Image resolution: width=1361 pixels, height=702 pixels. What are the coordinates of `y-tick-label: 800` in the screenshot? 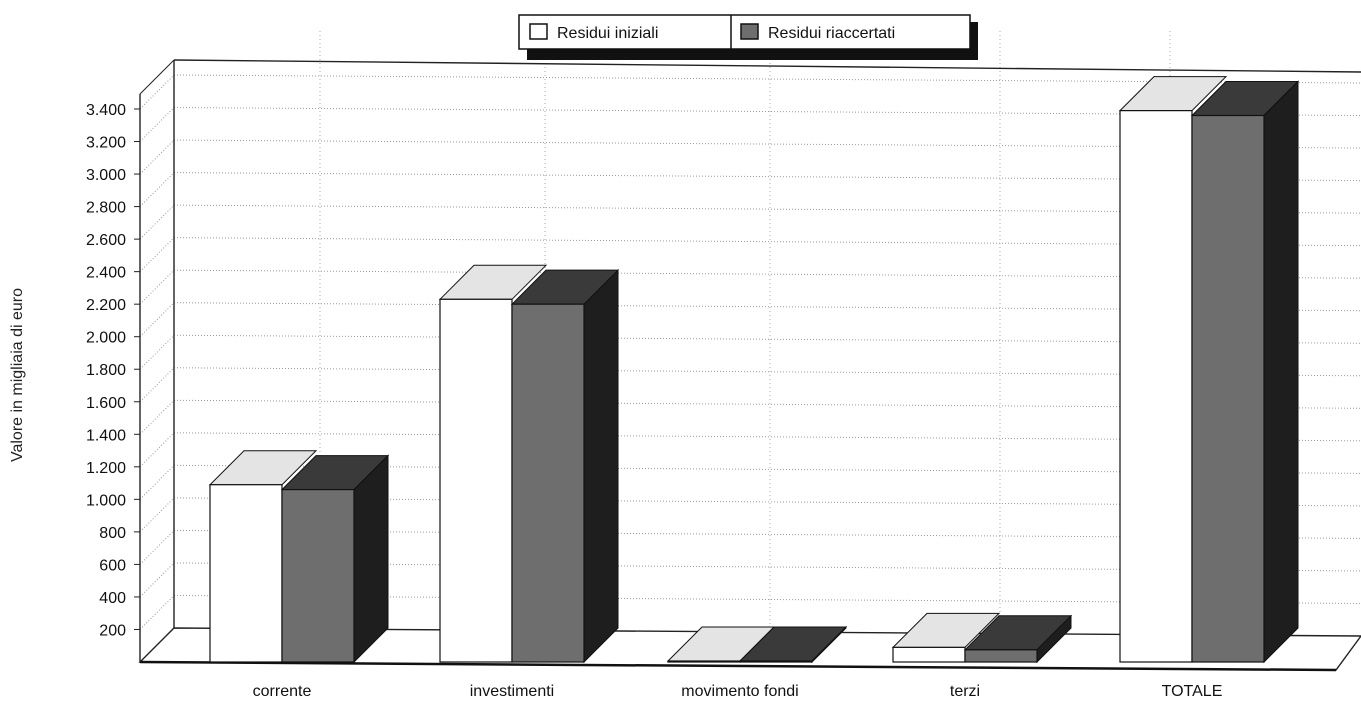 It's located at (112, 533).